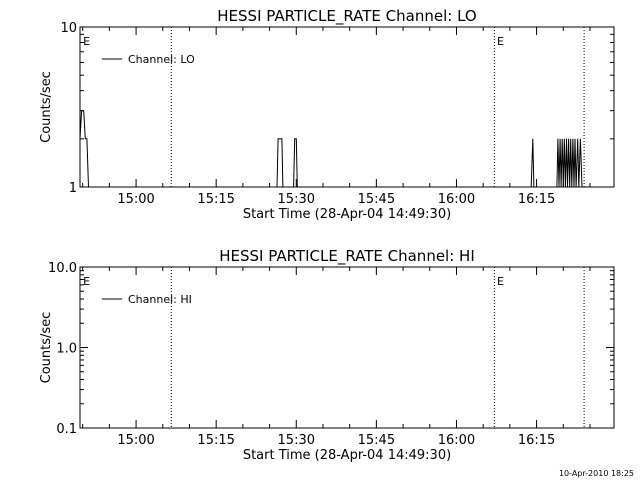  Describe the element at coordinates (66, 349) in the screenshot. I see `y-tick-label: 1.0` at that location.